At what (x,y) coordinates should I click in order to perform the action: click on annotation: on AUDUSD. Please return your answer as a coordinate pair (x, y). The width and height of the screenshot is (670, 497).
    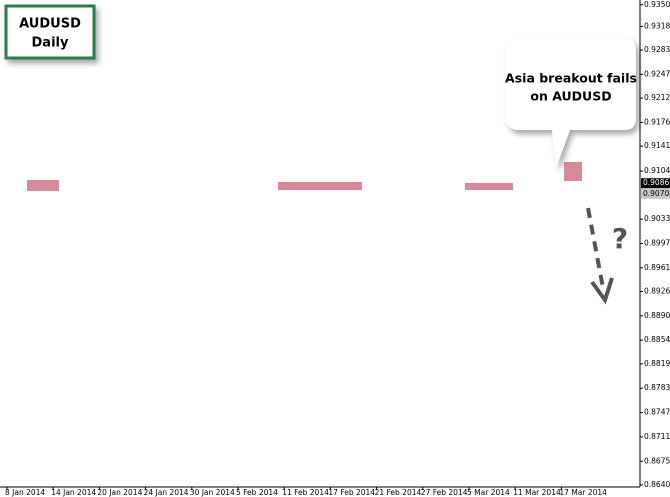
    Looking at the image, I should click on (570, 96).